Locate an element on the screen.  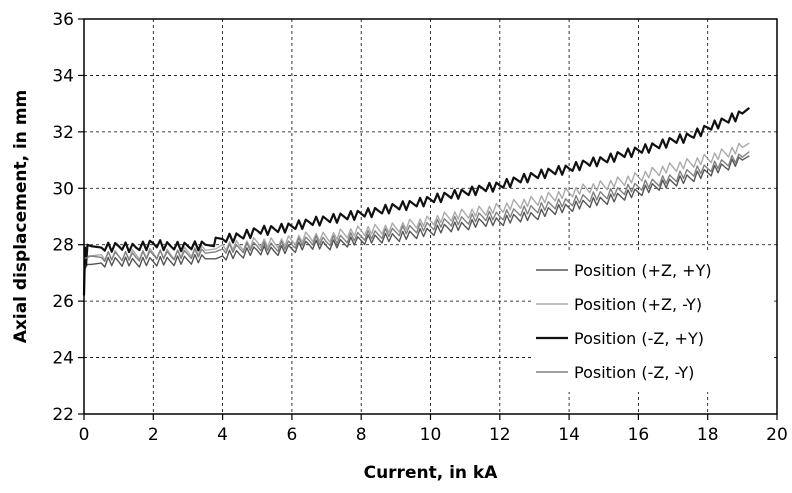
x-tick-label: 14 is located at coordinates (569, 435).